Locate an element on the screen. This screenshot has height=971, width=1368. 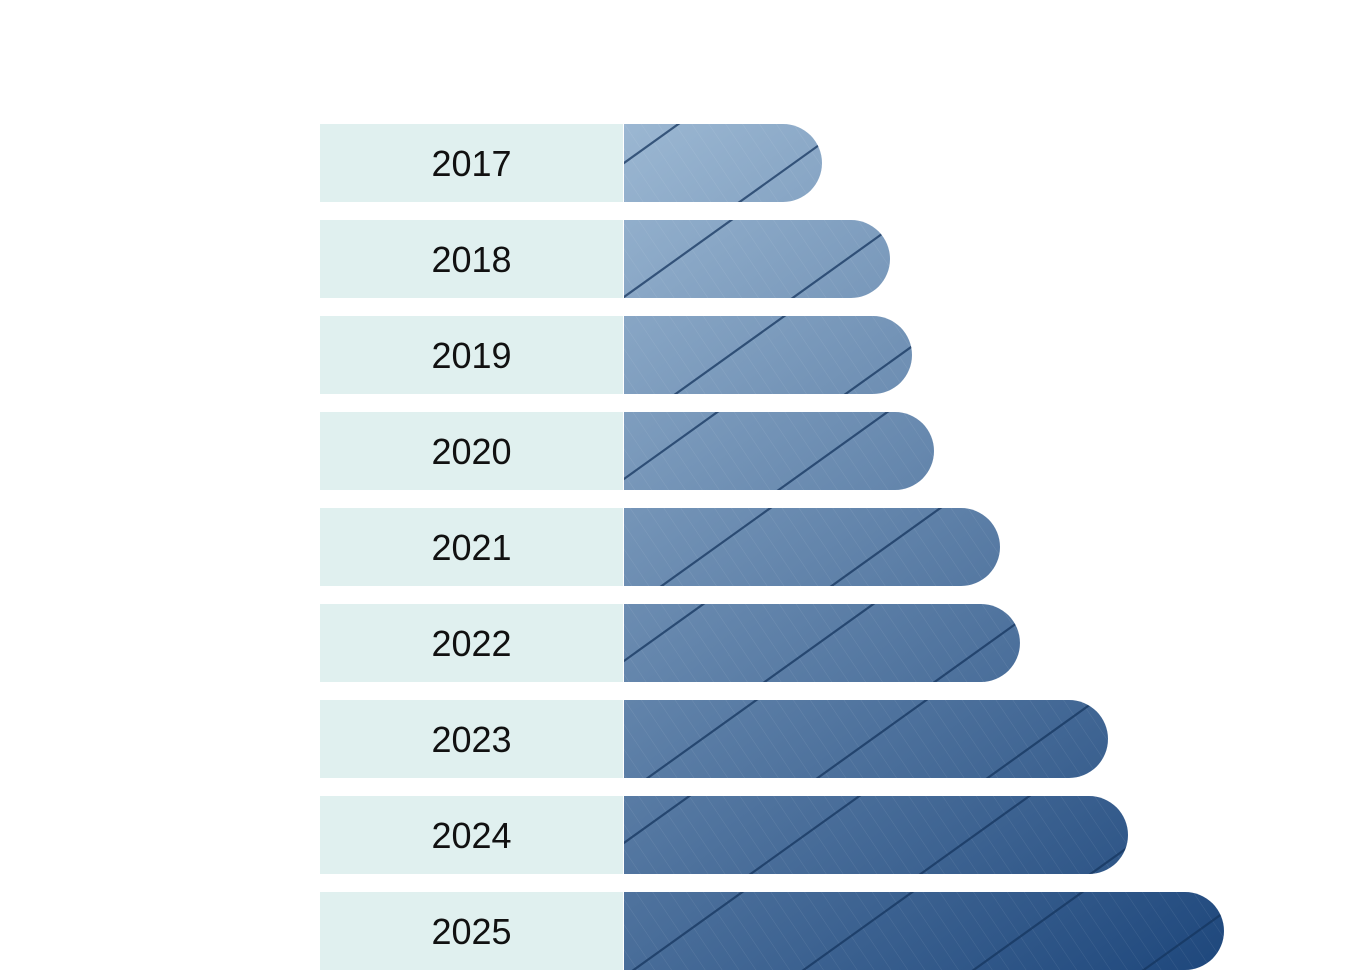
bar-2025 is located at coordinates (924, 931).